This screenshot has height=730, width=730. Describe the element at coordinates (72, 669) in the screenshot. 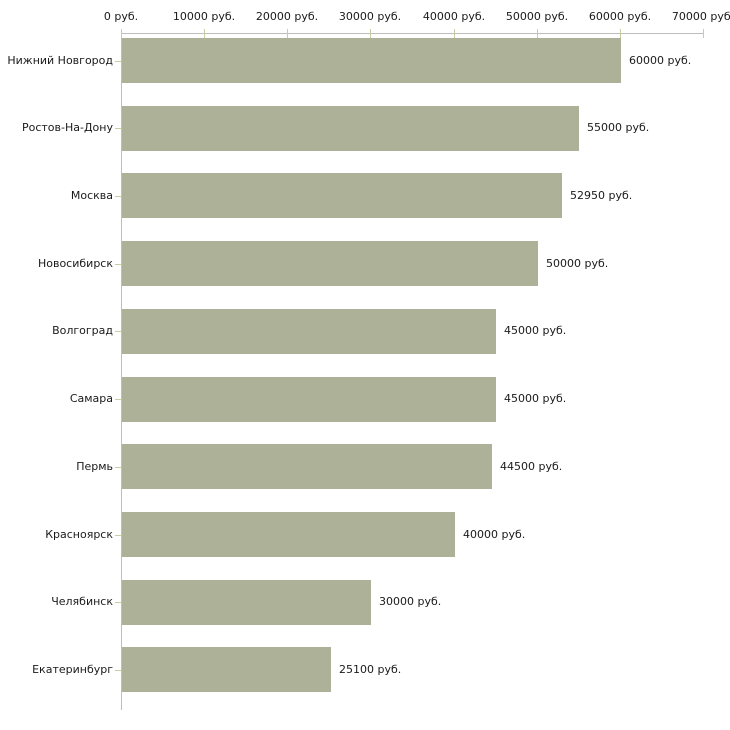

I see `category-label: Екатеринбург` at that location.